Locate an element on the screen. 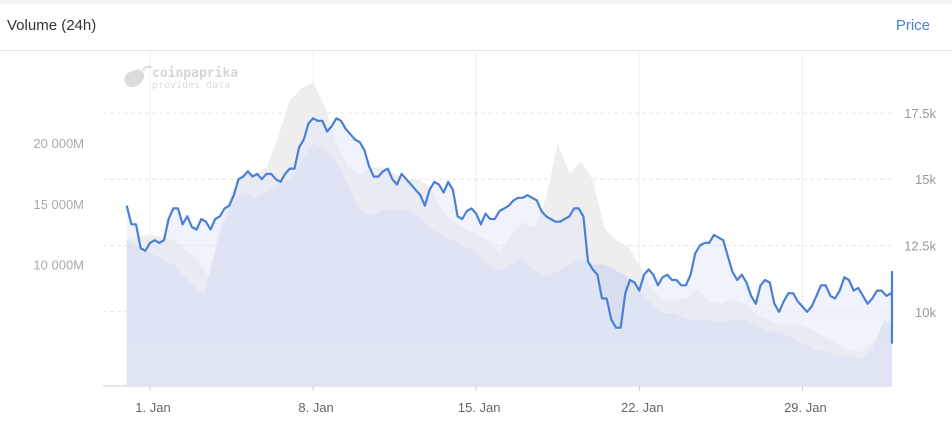  x-tick-label: 22. Jan is located at coordinates (642, 407).